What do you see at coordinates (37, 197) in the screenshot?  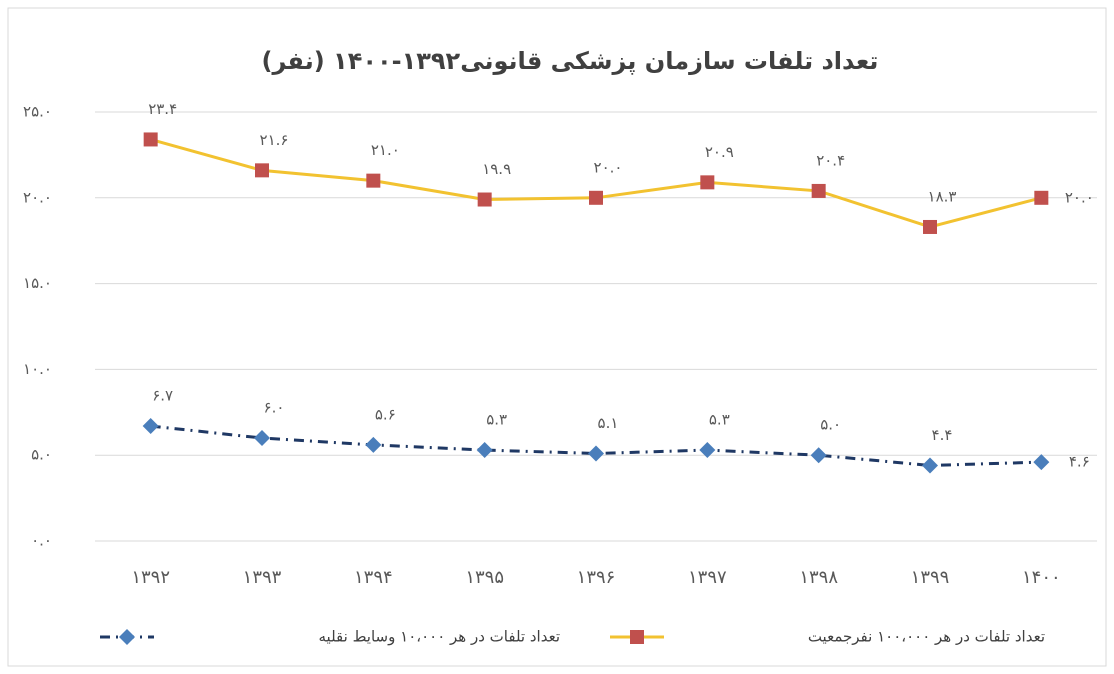 I see `y-tick-label: ۲۰.۰` at bounding box center [37, 197].